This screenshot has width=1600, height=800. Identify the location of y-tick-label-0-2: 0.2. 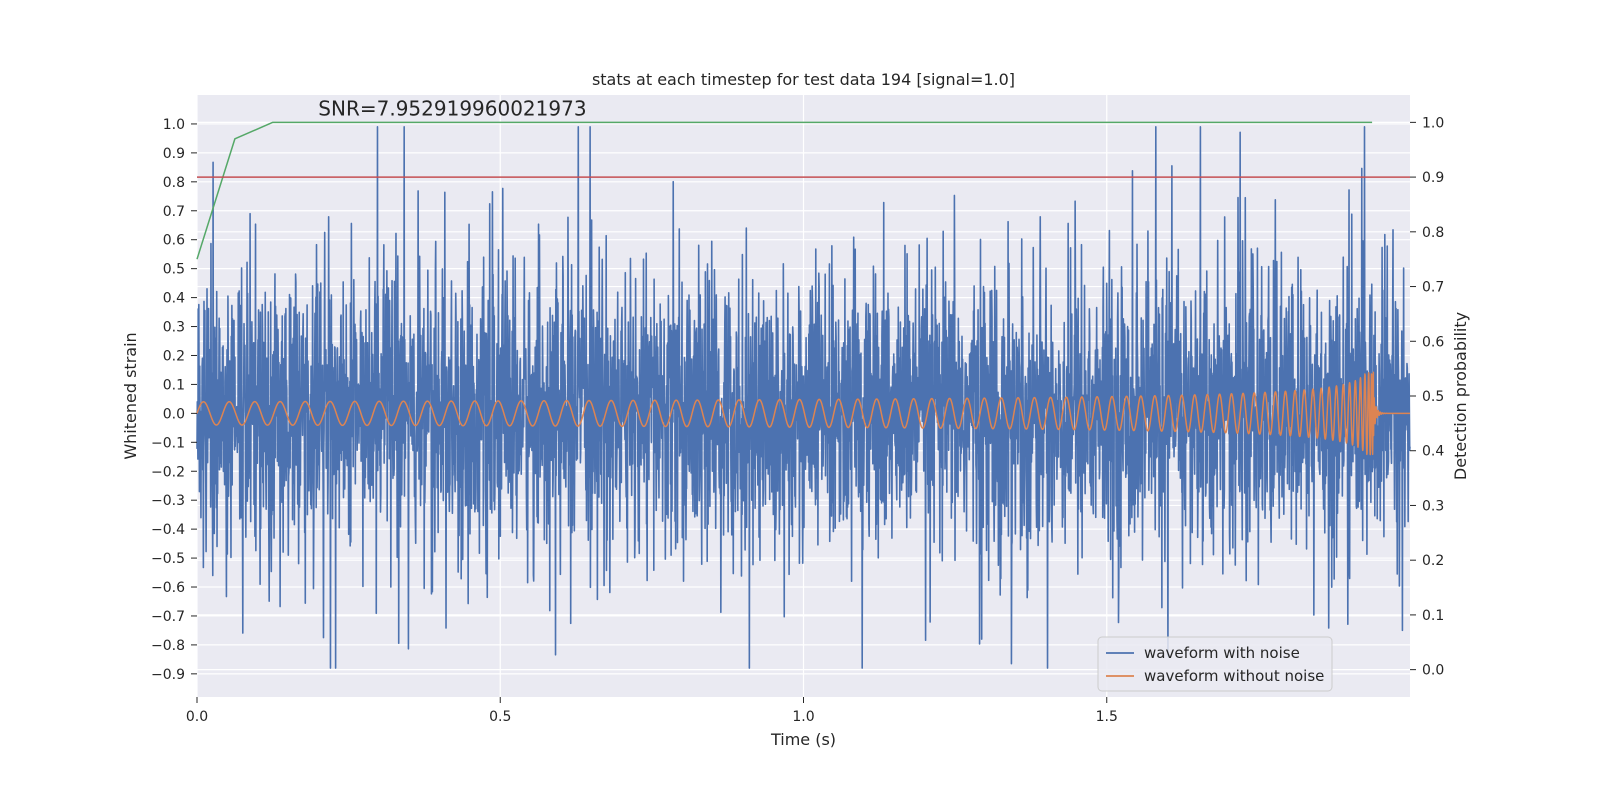
(174, 356).